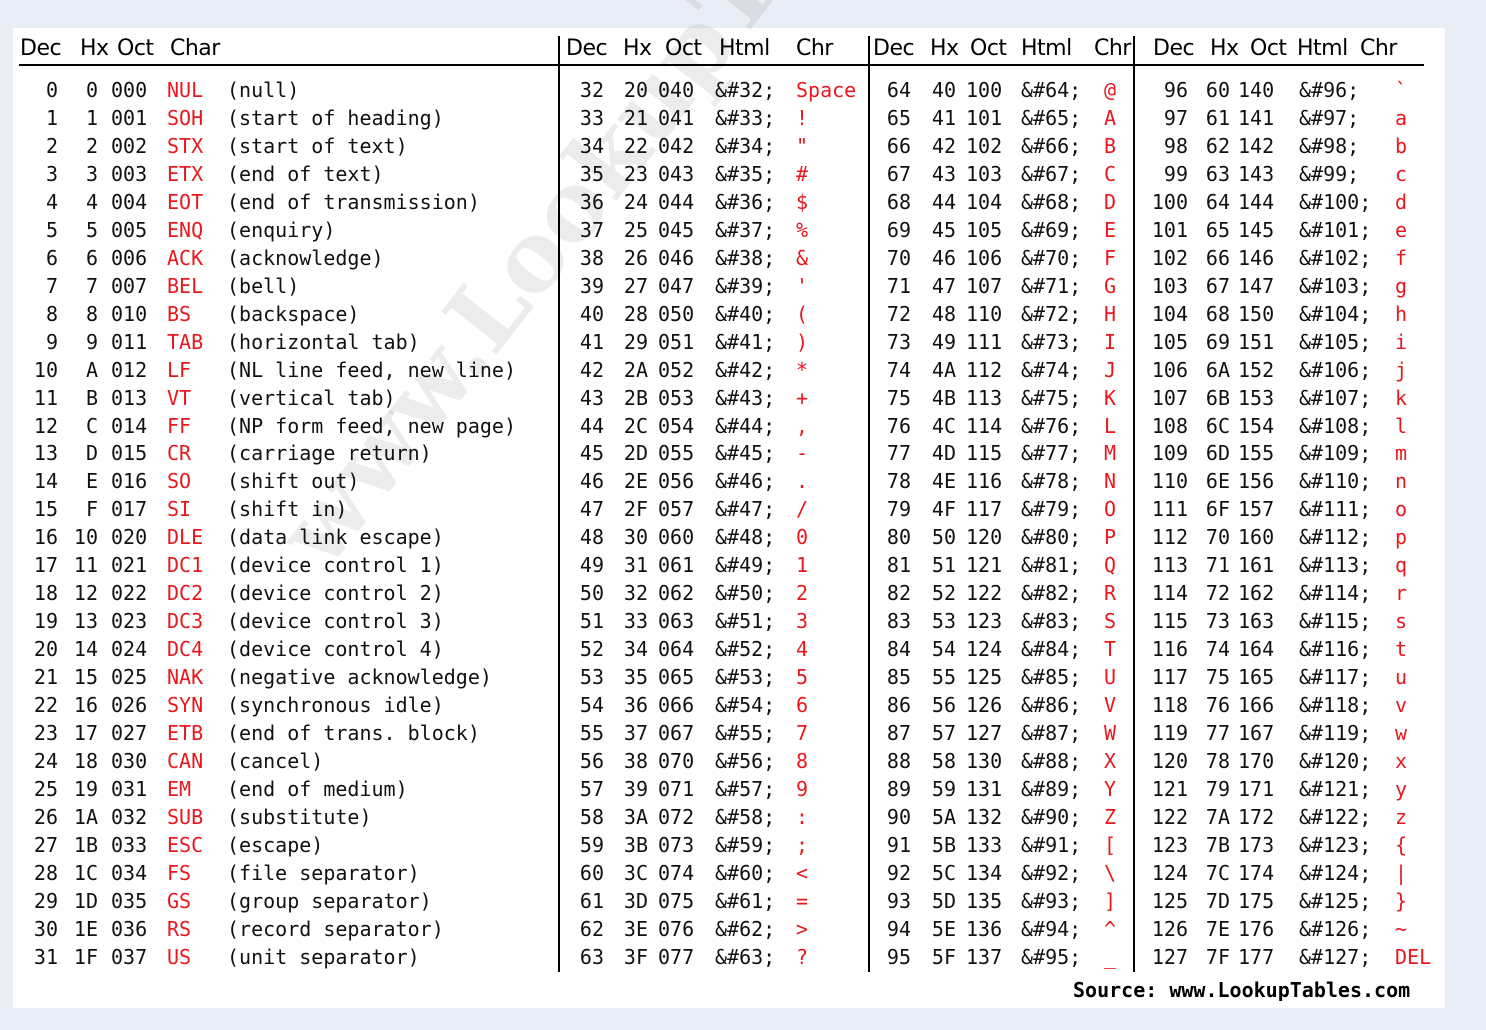 The width and height of the screenshot is (1486, 1030). What do you see at coordinates (984, 761) in the screenshot?
I see `oct-cell: 130` at bounding box center [984, 761].